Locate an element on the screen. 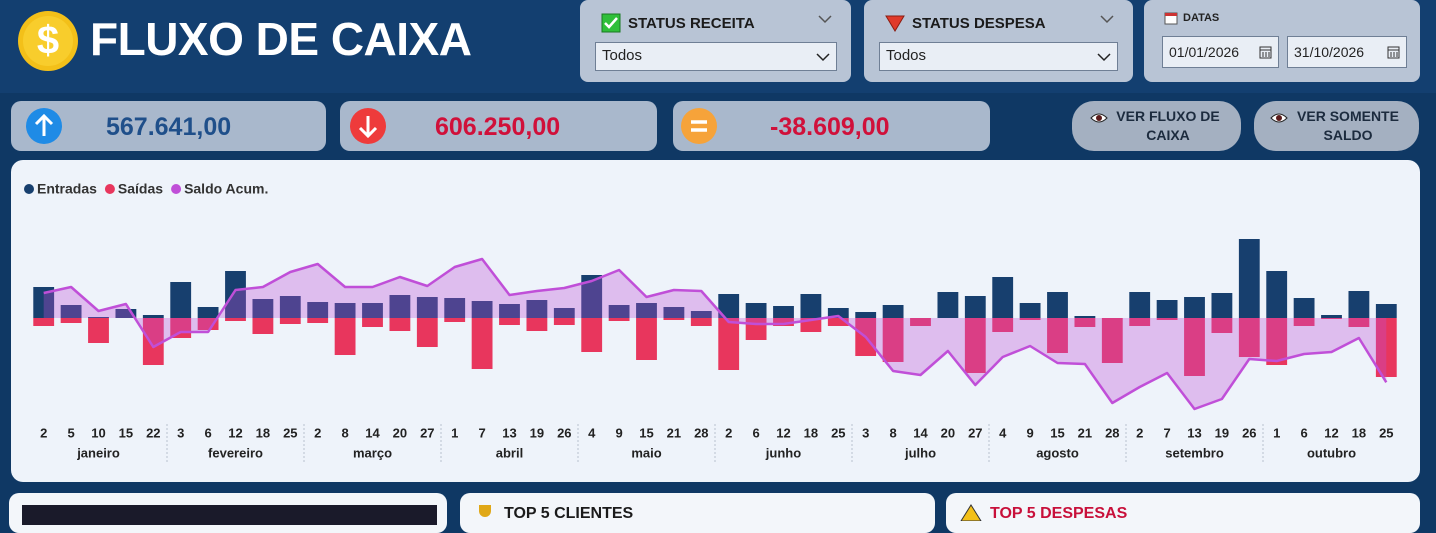  x-tick-label: 22 is located at coordinates (153, 432).